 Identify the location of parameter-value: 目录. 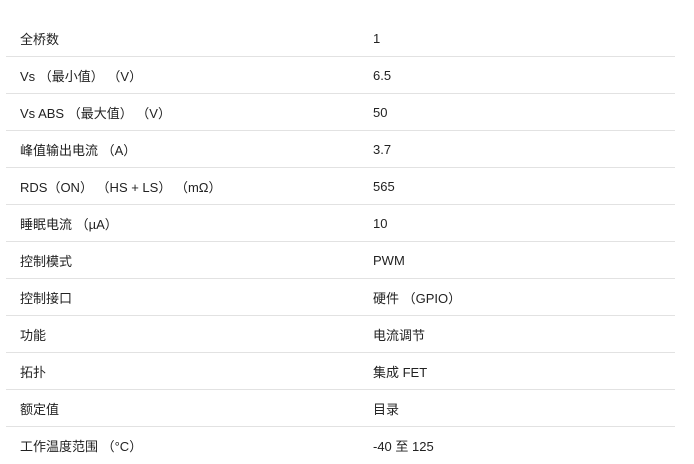
(524, 408).